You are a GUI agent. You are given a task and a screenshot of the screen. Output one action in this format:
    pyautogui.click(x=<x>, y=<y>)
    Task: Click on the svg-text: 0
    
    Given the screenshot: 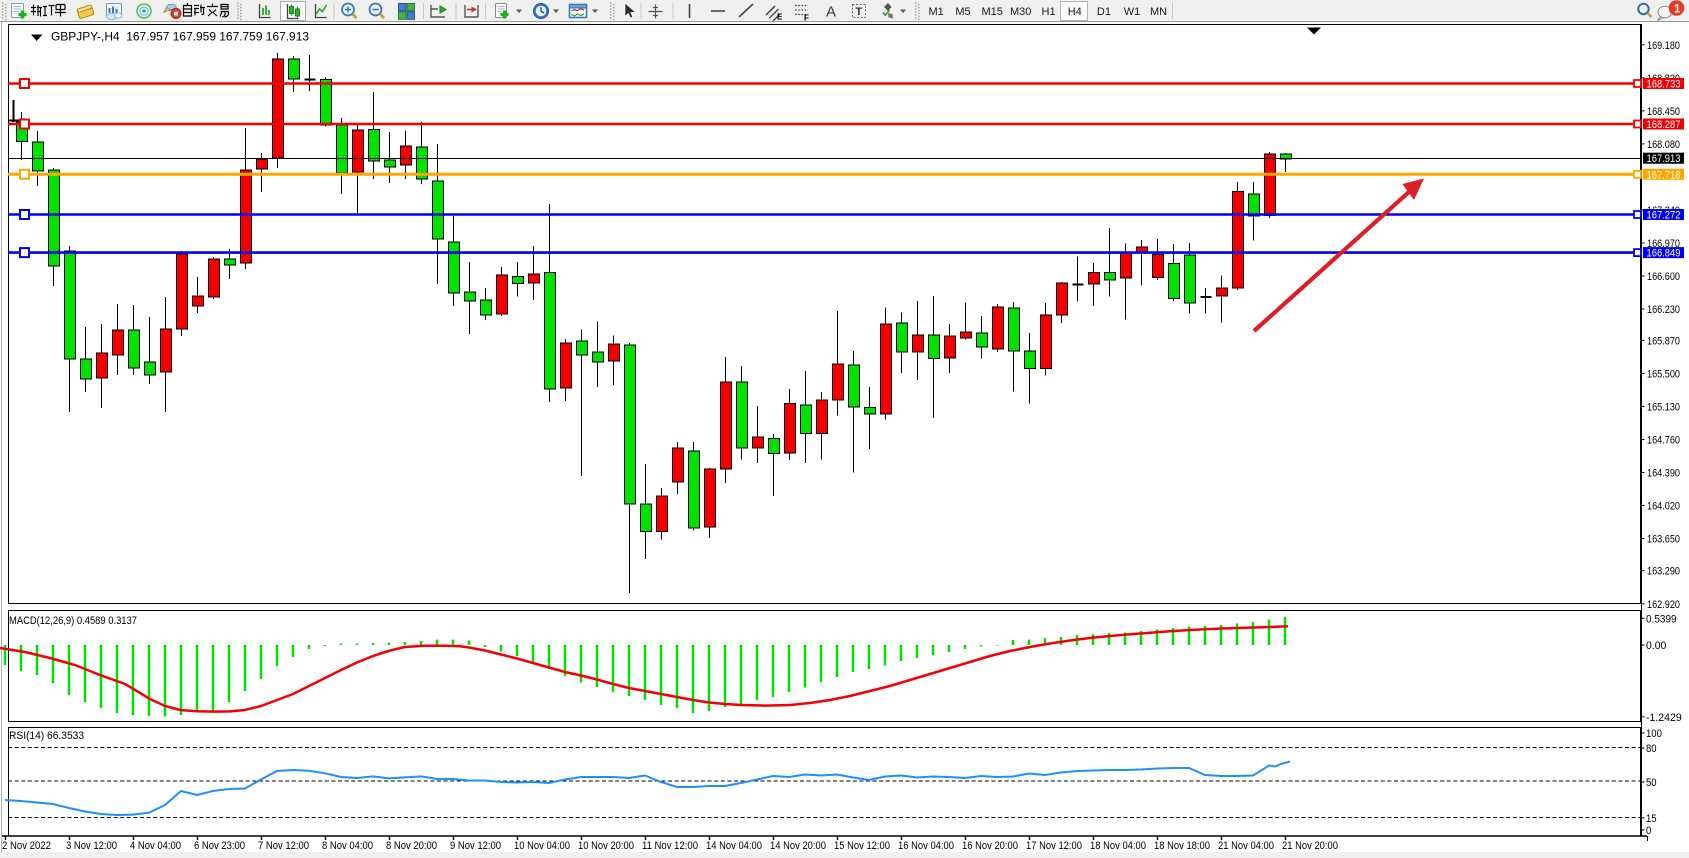 What is the action you would take?
    pyautogui.click(x=1648, y=831)
    